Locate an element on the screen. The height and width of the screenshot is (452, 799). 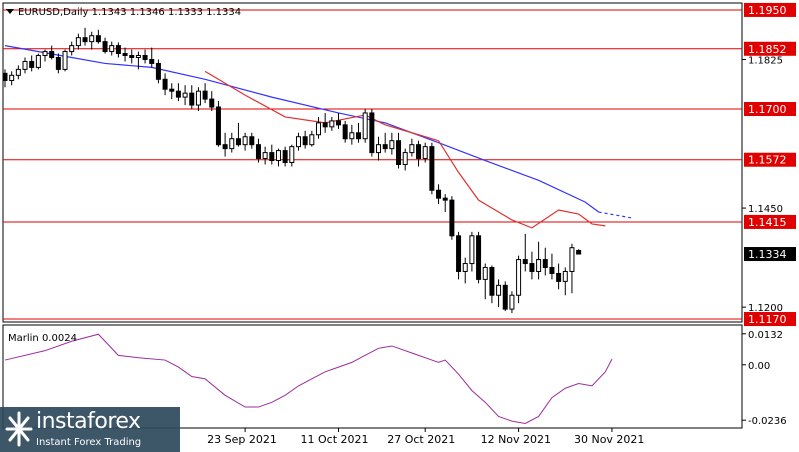
level-label: 1.1170 is located at coordinates (767, 319).